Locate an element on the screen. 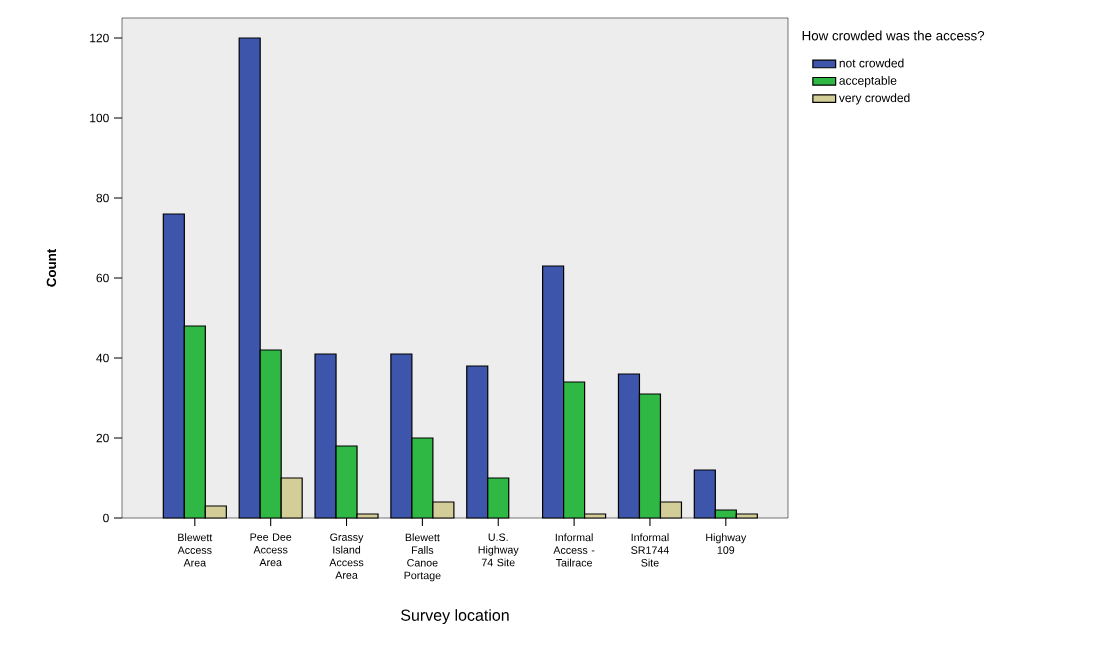 The image size is (1112, 654). x-tick-label: Informal Access - Tailrace is located at coordinates (574, 550).